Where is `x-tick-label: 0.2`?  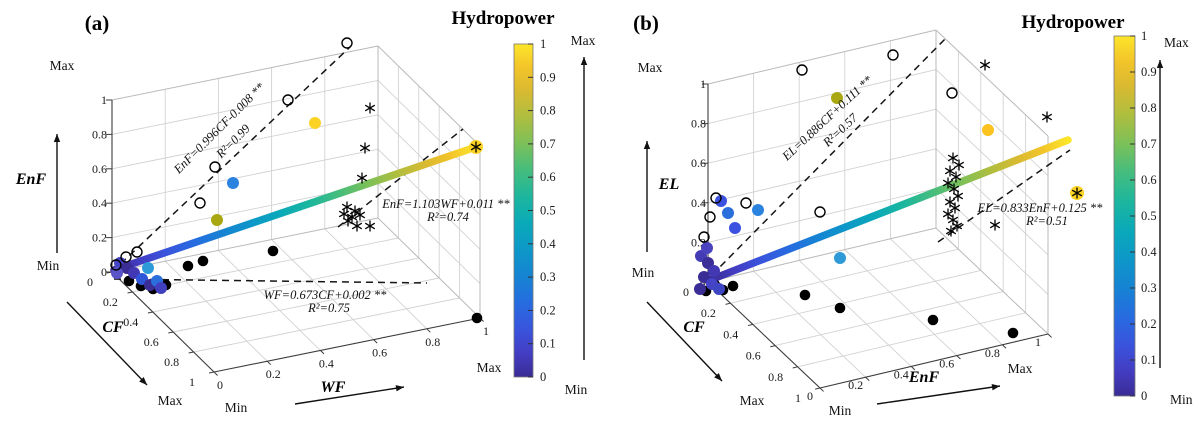
x-tick-label: 0.2 is located at coordinates (110, 302).